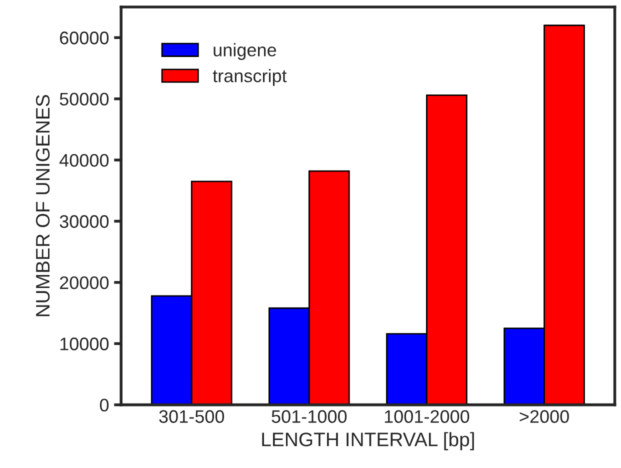  What do you see at coordinates (104, 405) in the screenshot?
I see `y-tick-label: 0` at bounding box center [104, 405].